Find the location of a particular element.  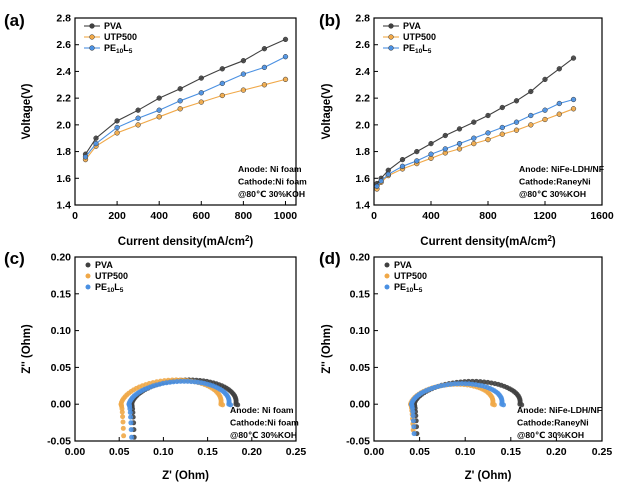

y-tick-label: 2.4 is located at coordinates (63, 72).